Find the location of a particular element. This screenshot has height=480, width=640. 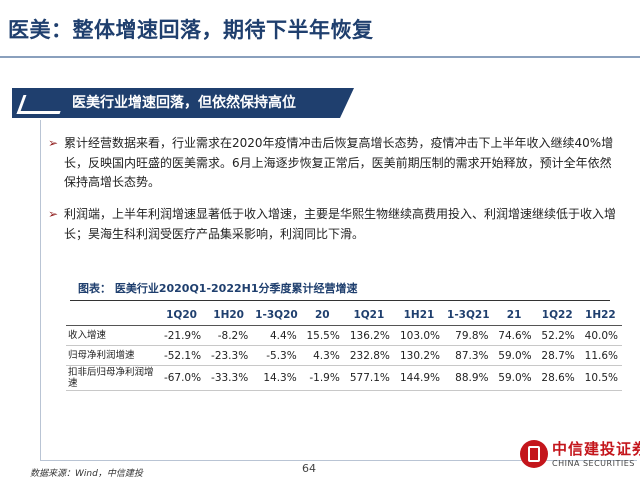

seal-logo-icon is located at coordinates (534, 454).